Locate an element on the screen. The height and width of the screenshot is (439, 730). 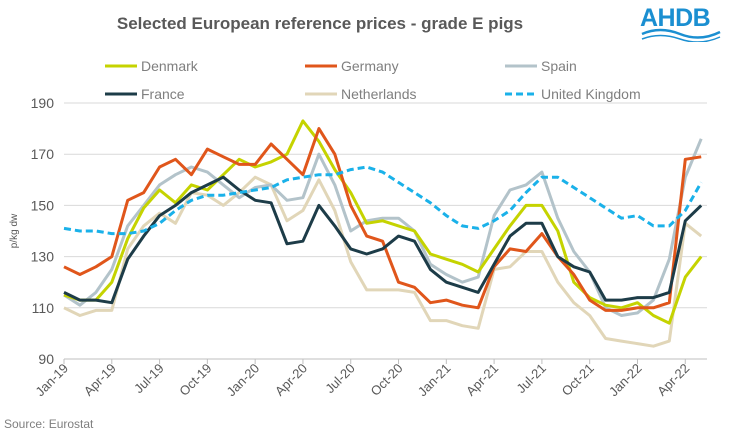
x-tick-label: Apr-19 is located at coordinates (100, 380).